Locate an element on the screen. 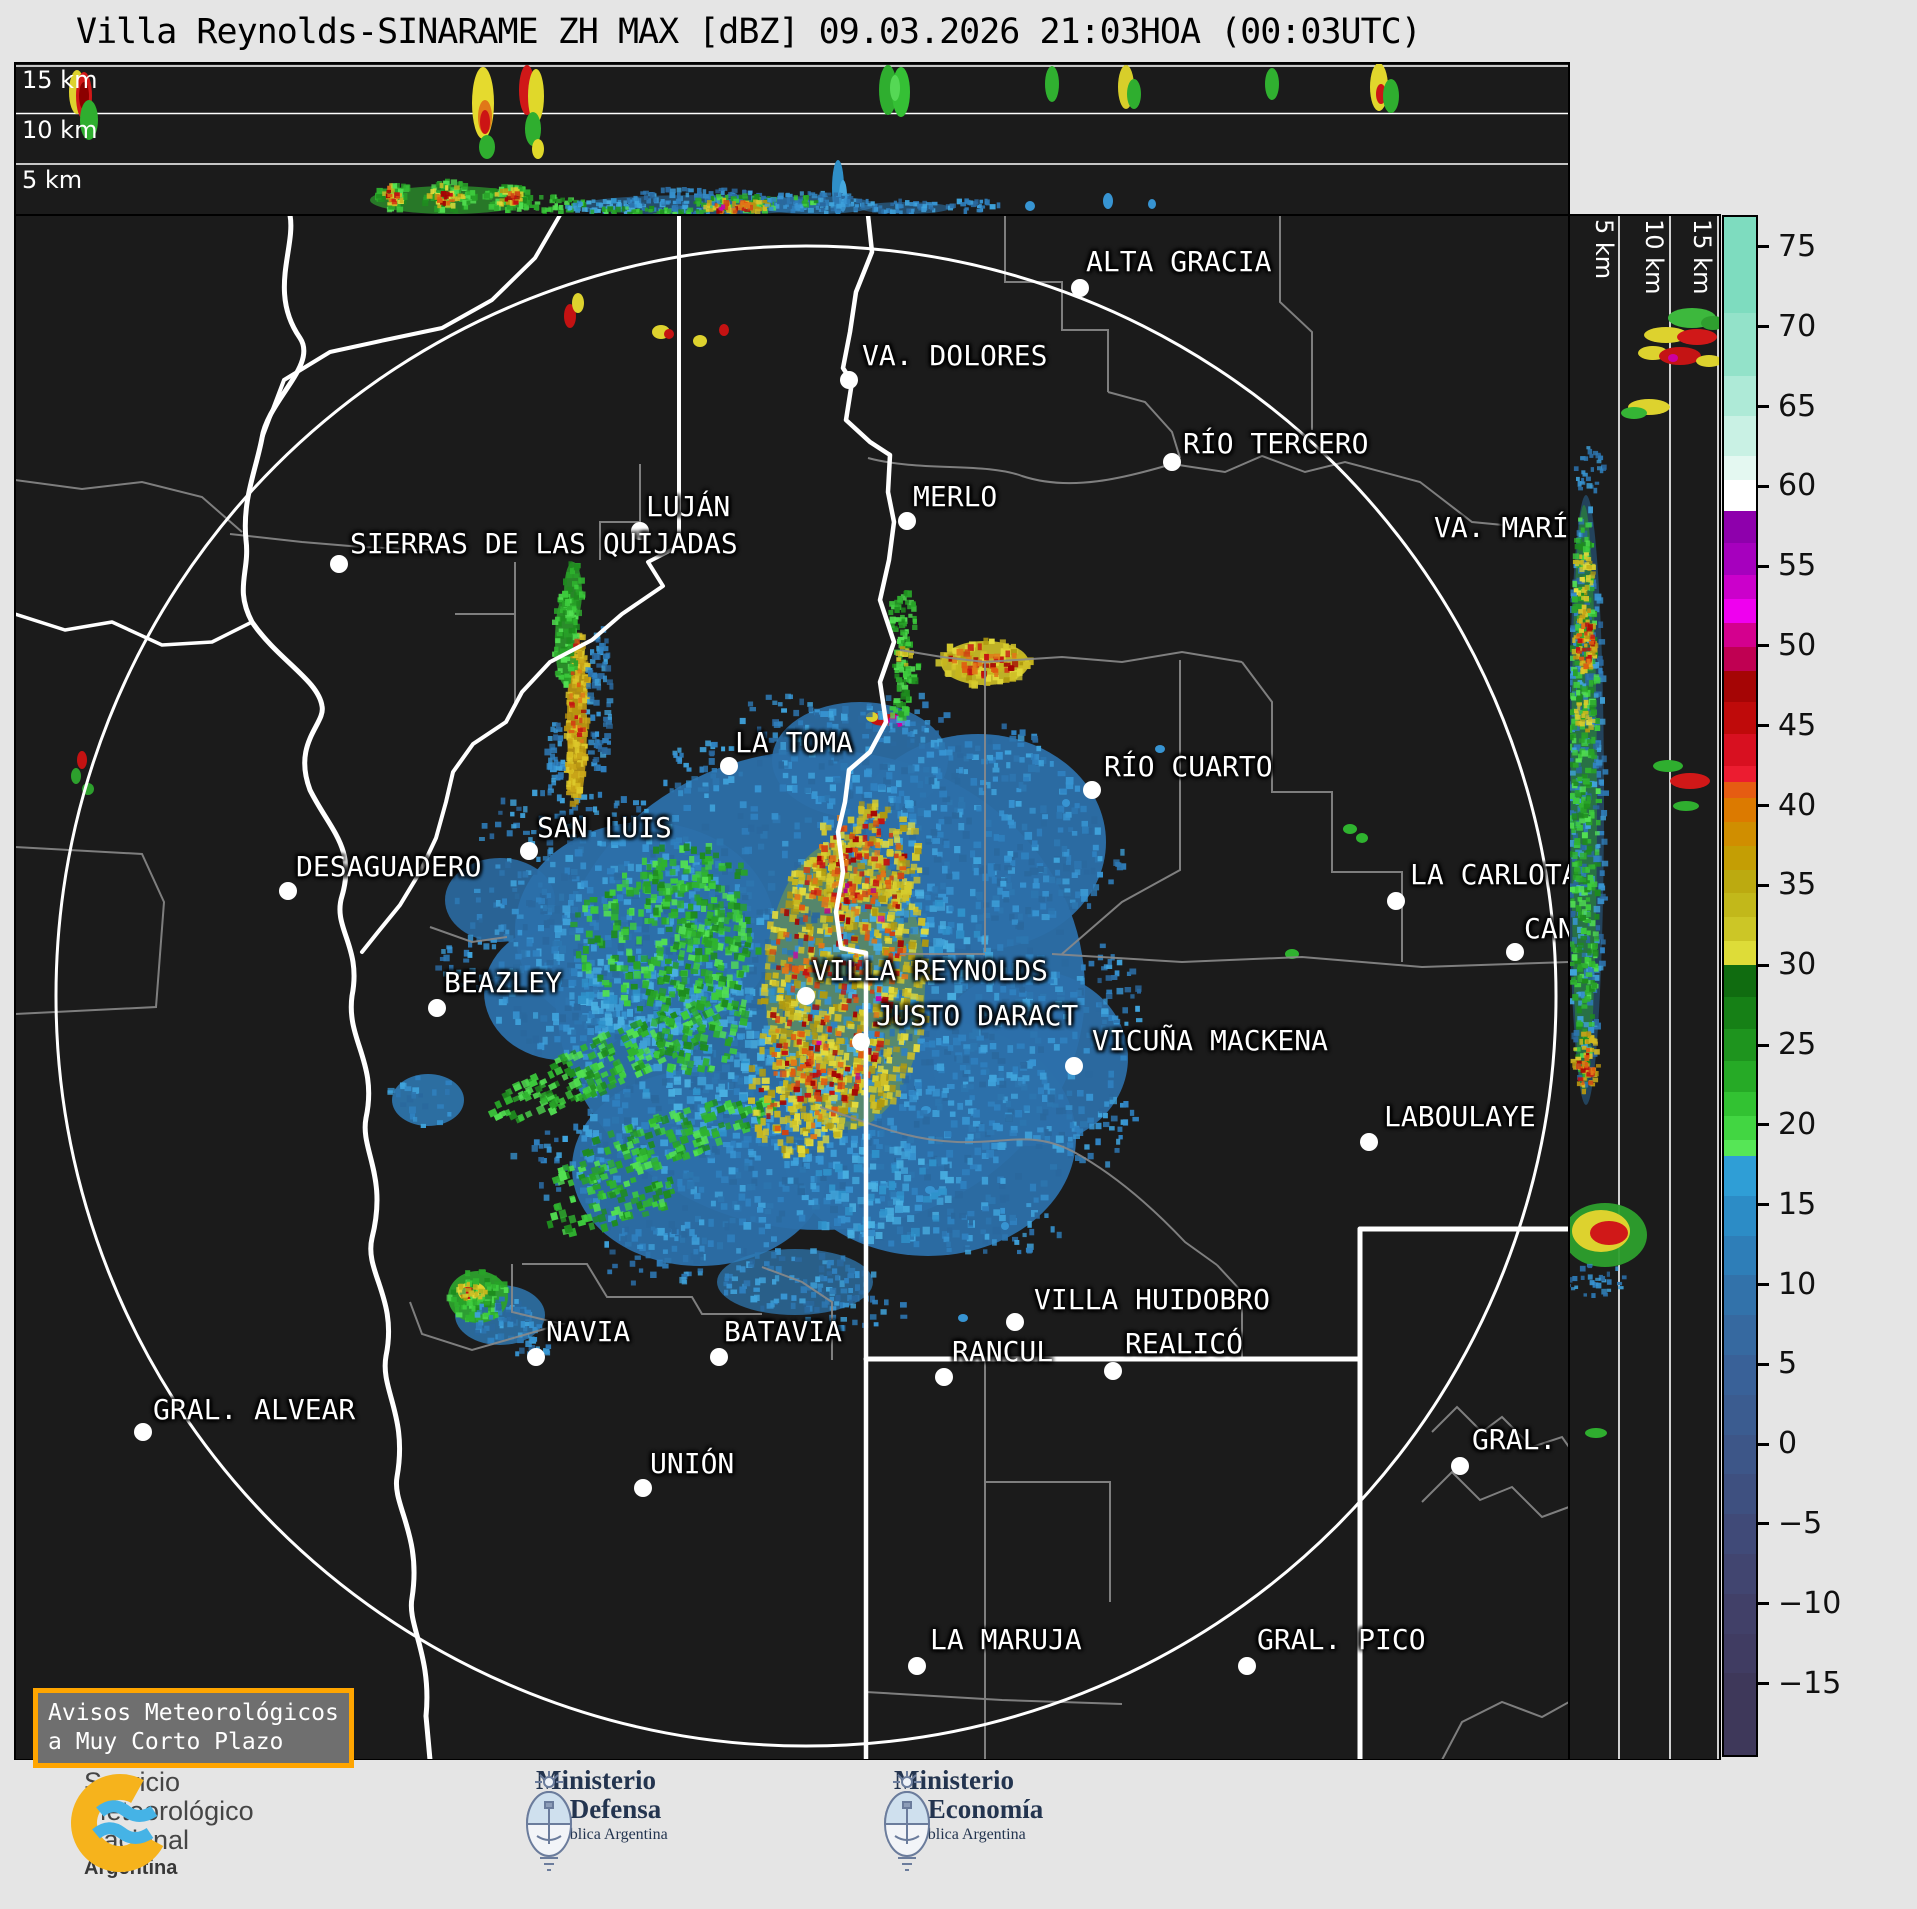  city-label: LA TOMA is located at coordinates (794, 742).